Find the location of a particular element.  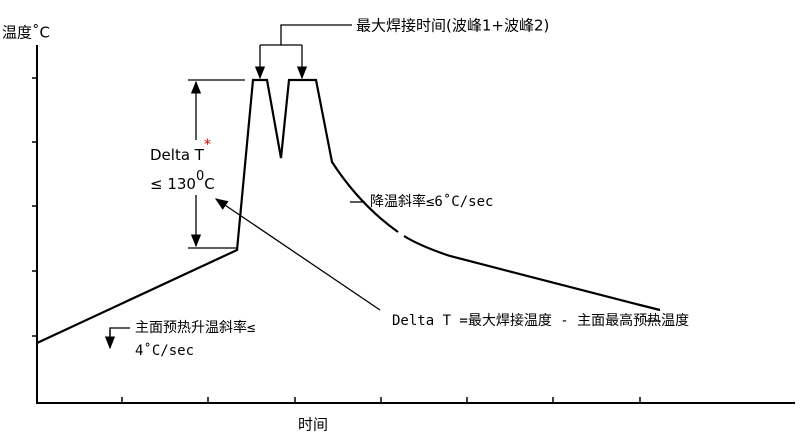

y-axis-label: 温度˚C is located at coordinates (26, 33).